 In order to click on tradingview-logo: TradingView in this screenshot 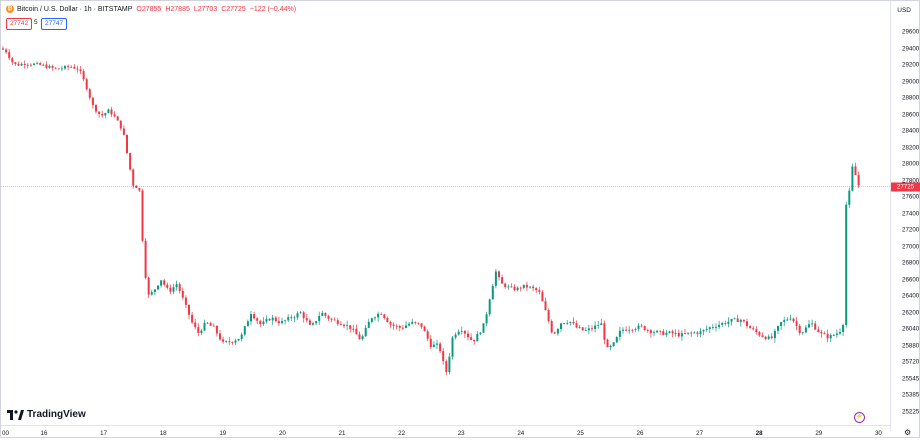, I will do `click(46, 414)`.